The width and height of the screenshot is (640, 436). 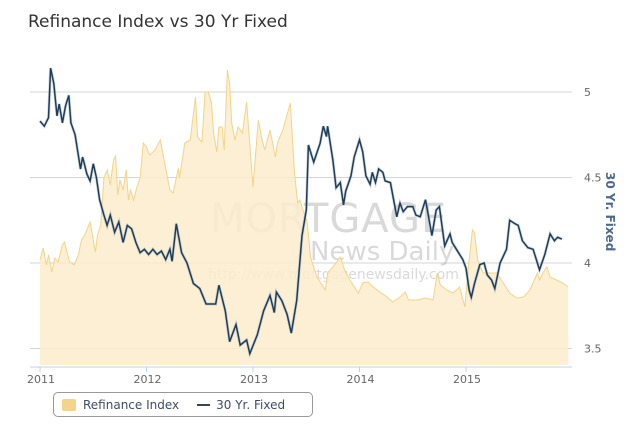 What do you see at coordinates (251, 404) in the screenshot?
I see `legend-label-30yr: 30 Yr. Fixed` at bounding box center [251, 404].